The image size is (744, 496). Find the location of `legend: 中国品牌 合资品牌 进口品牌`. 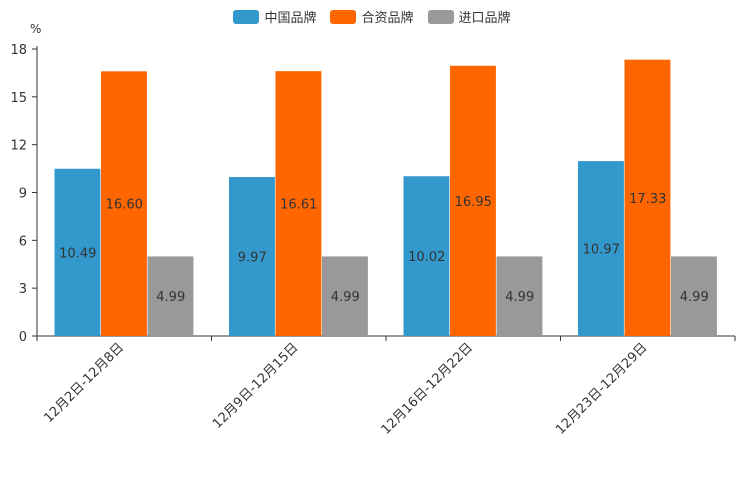

legend: 中国品牌 合资品牌 进口品牌 is located at coordinates (372, 16).